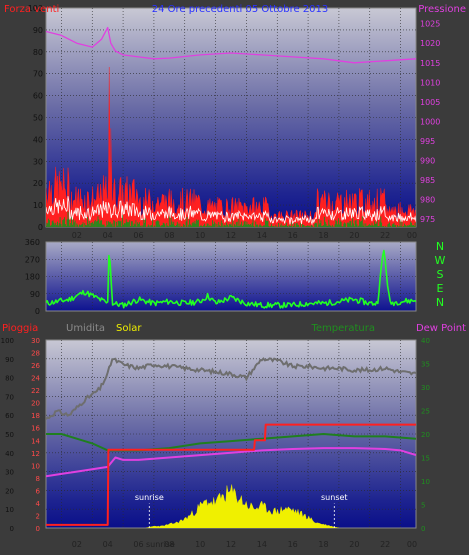 This screenshot has height=555, width=469. I want to click on rain-tick-label: 4, so click(38, 504).